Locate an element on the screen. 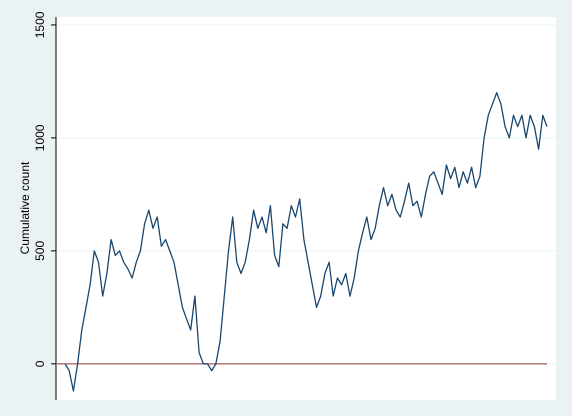 Image resolution: width=572 pixels, height=416 pixels. y-tick-label: 1500 is located at coordinates (40, 24).